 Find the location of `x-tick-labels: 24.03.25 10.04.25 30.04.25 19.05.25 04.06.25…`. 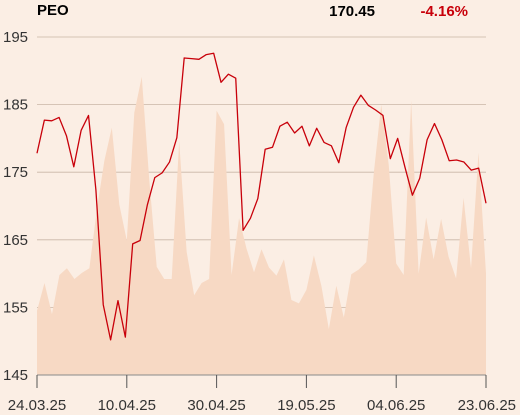

x-tick-labels: 24.03.25 10.04.25 30.04.25 19.05.25 04.06.25… is located at coordinates (262, 405).